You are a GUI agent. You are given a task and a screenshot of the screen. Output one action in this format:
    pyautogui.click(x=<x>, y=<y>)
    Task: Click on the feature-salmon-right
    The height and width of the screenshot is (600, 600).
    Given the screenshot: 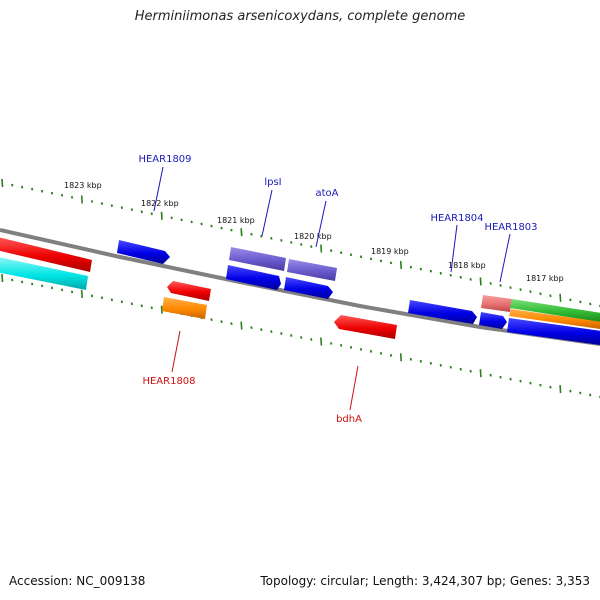 What is the action you would take?
    pyautogui.click(x=496, y=303)
    